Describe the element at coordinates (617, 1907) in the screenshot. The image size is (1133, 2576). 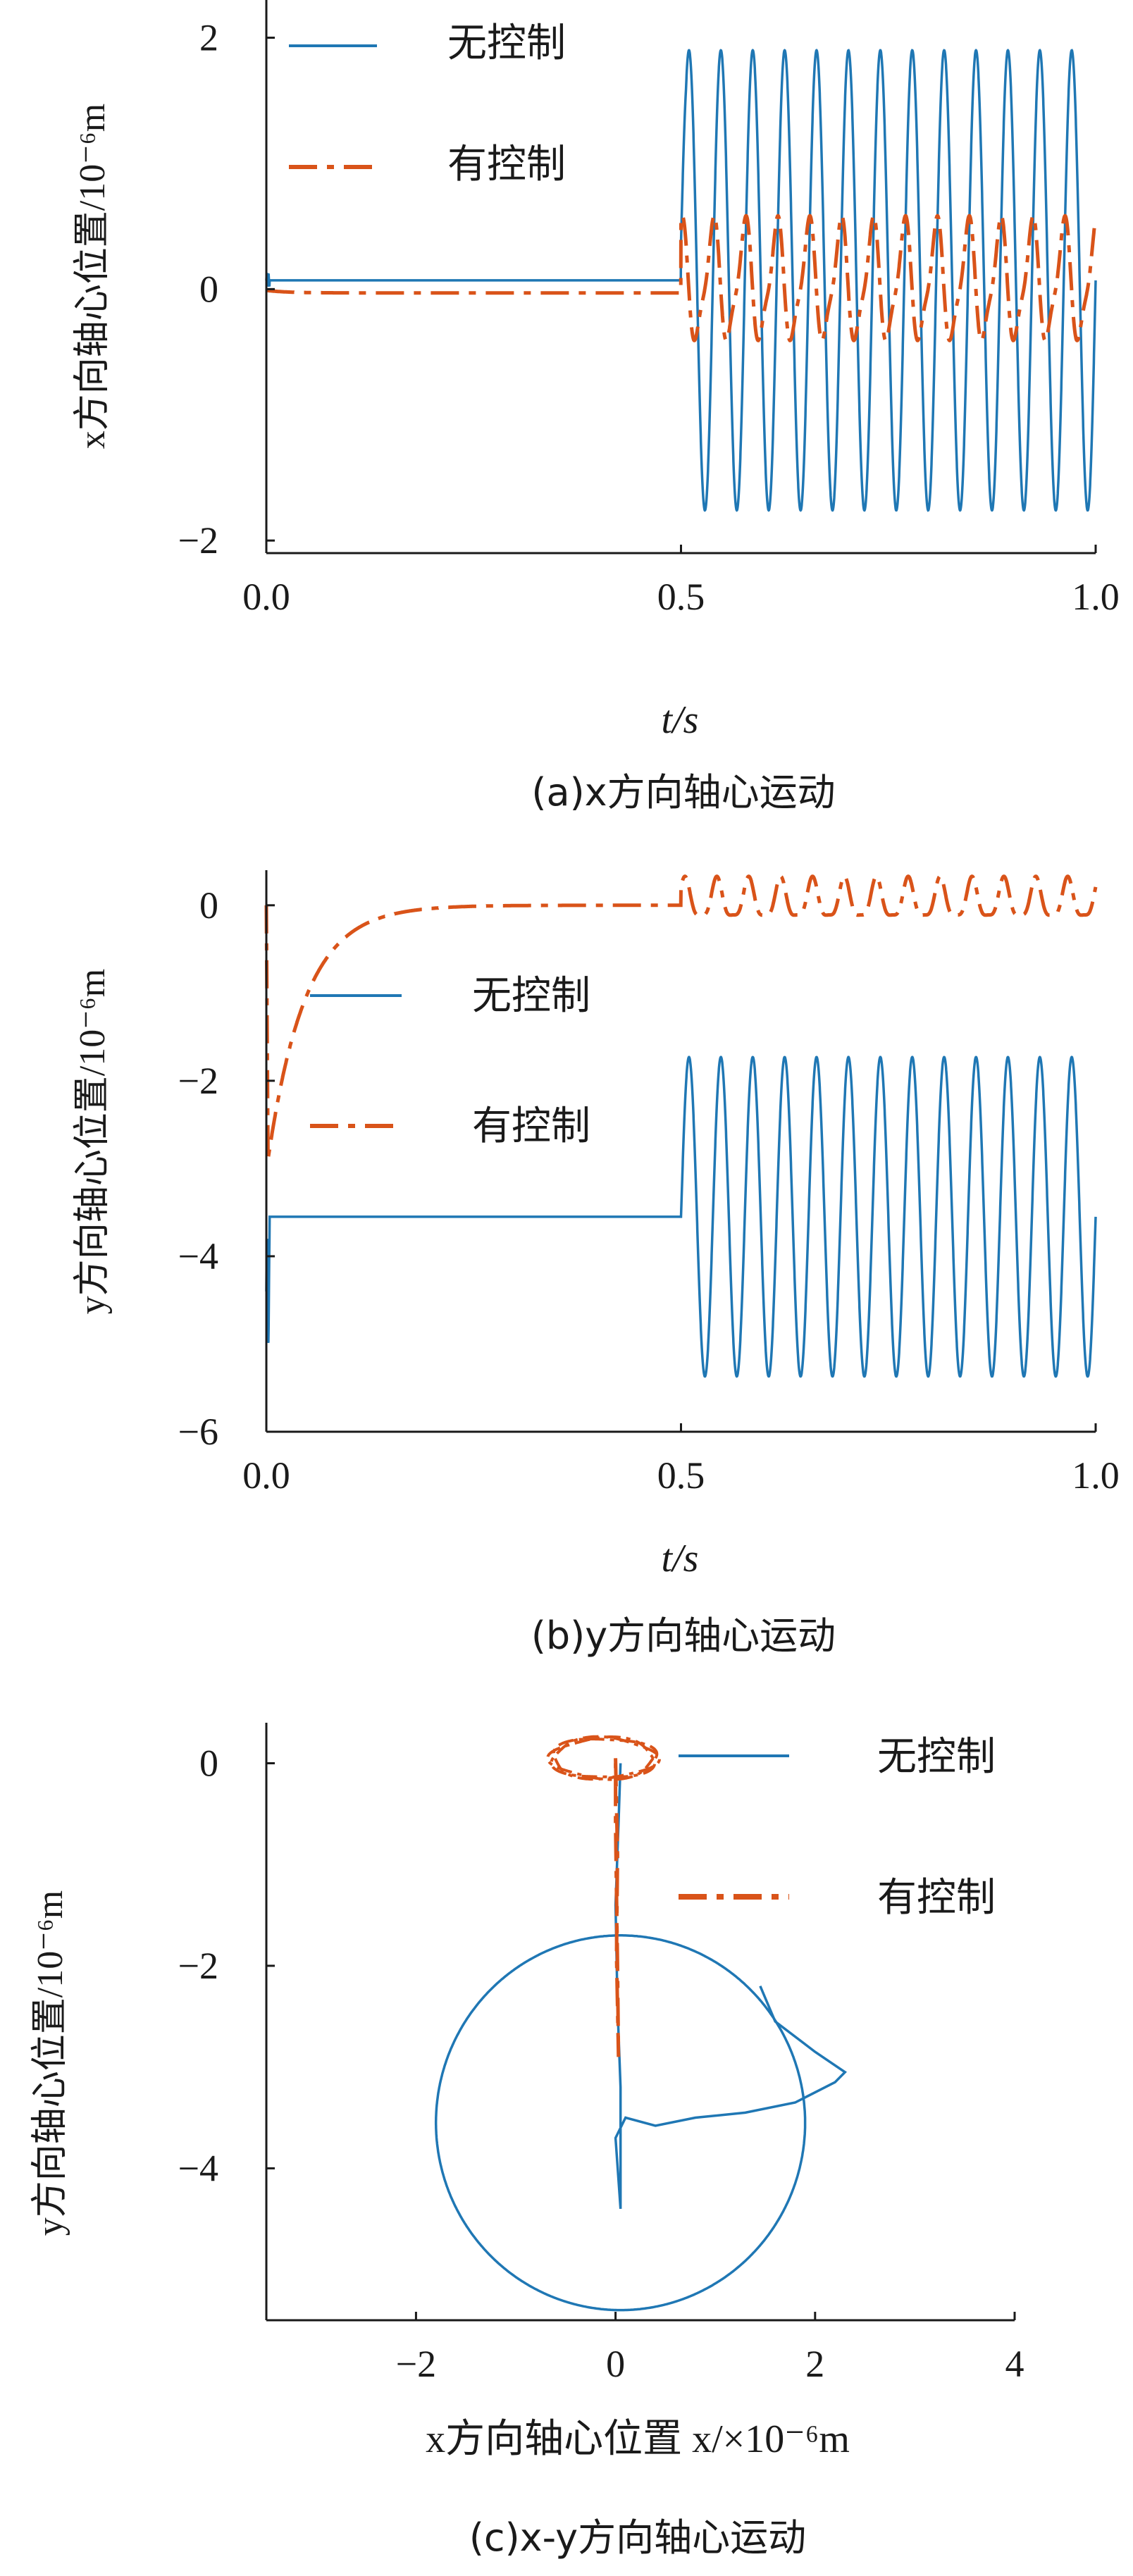
I see `chart-c-series-controlled-transient` at that location.